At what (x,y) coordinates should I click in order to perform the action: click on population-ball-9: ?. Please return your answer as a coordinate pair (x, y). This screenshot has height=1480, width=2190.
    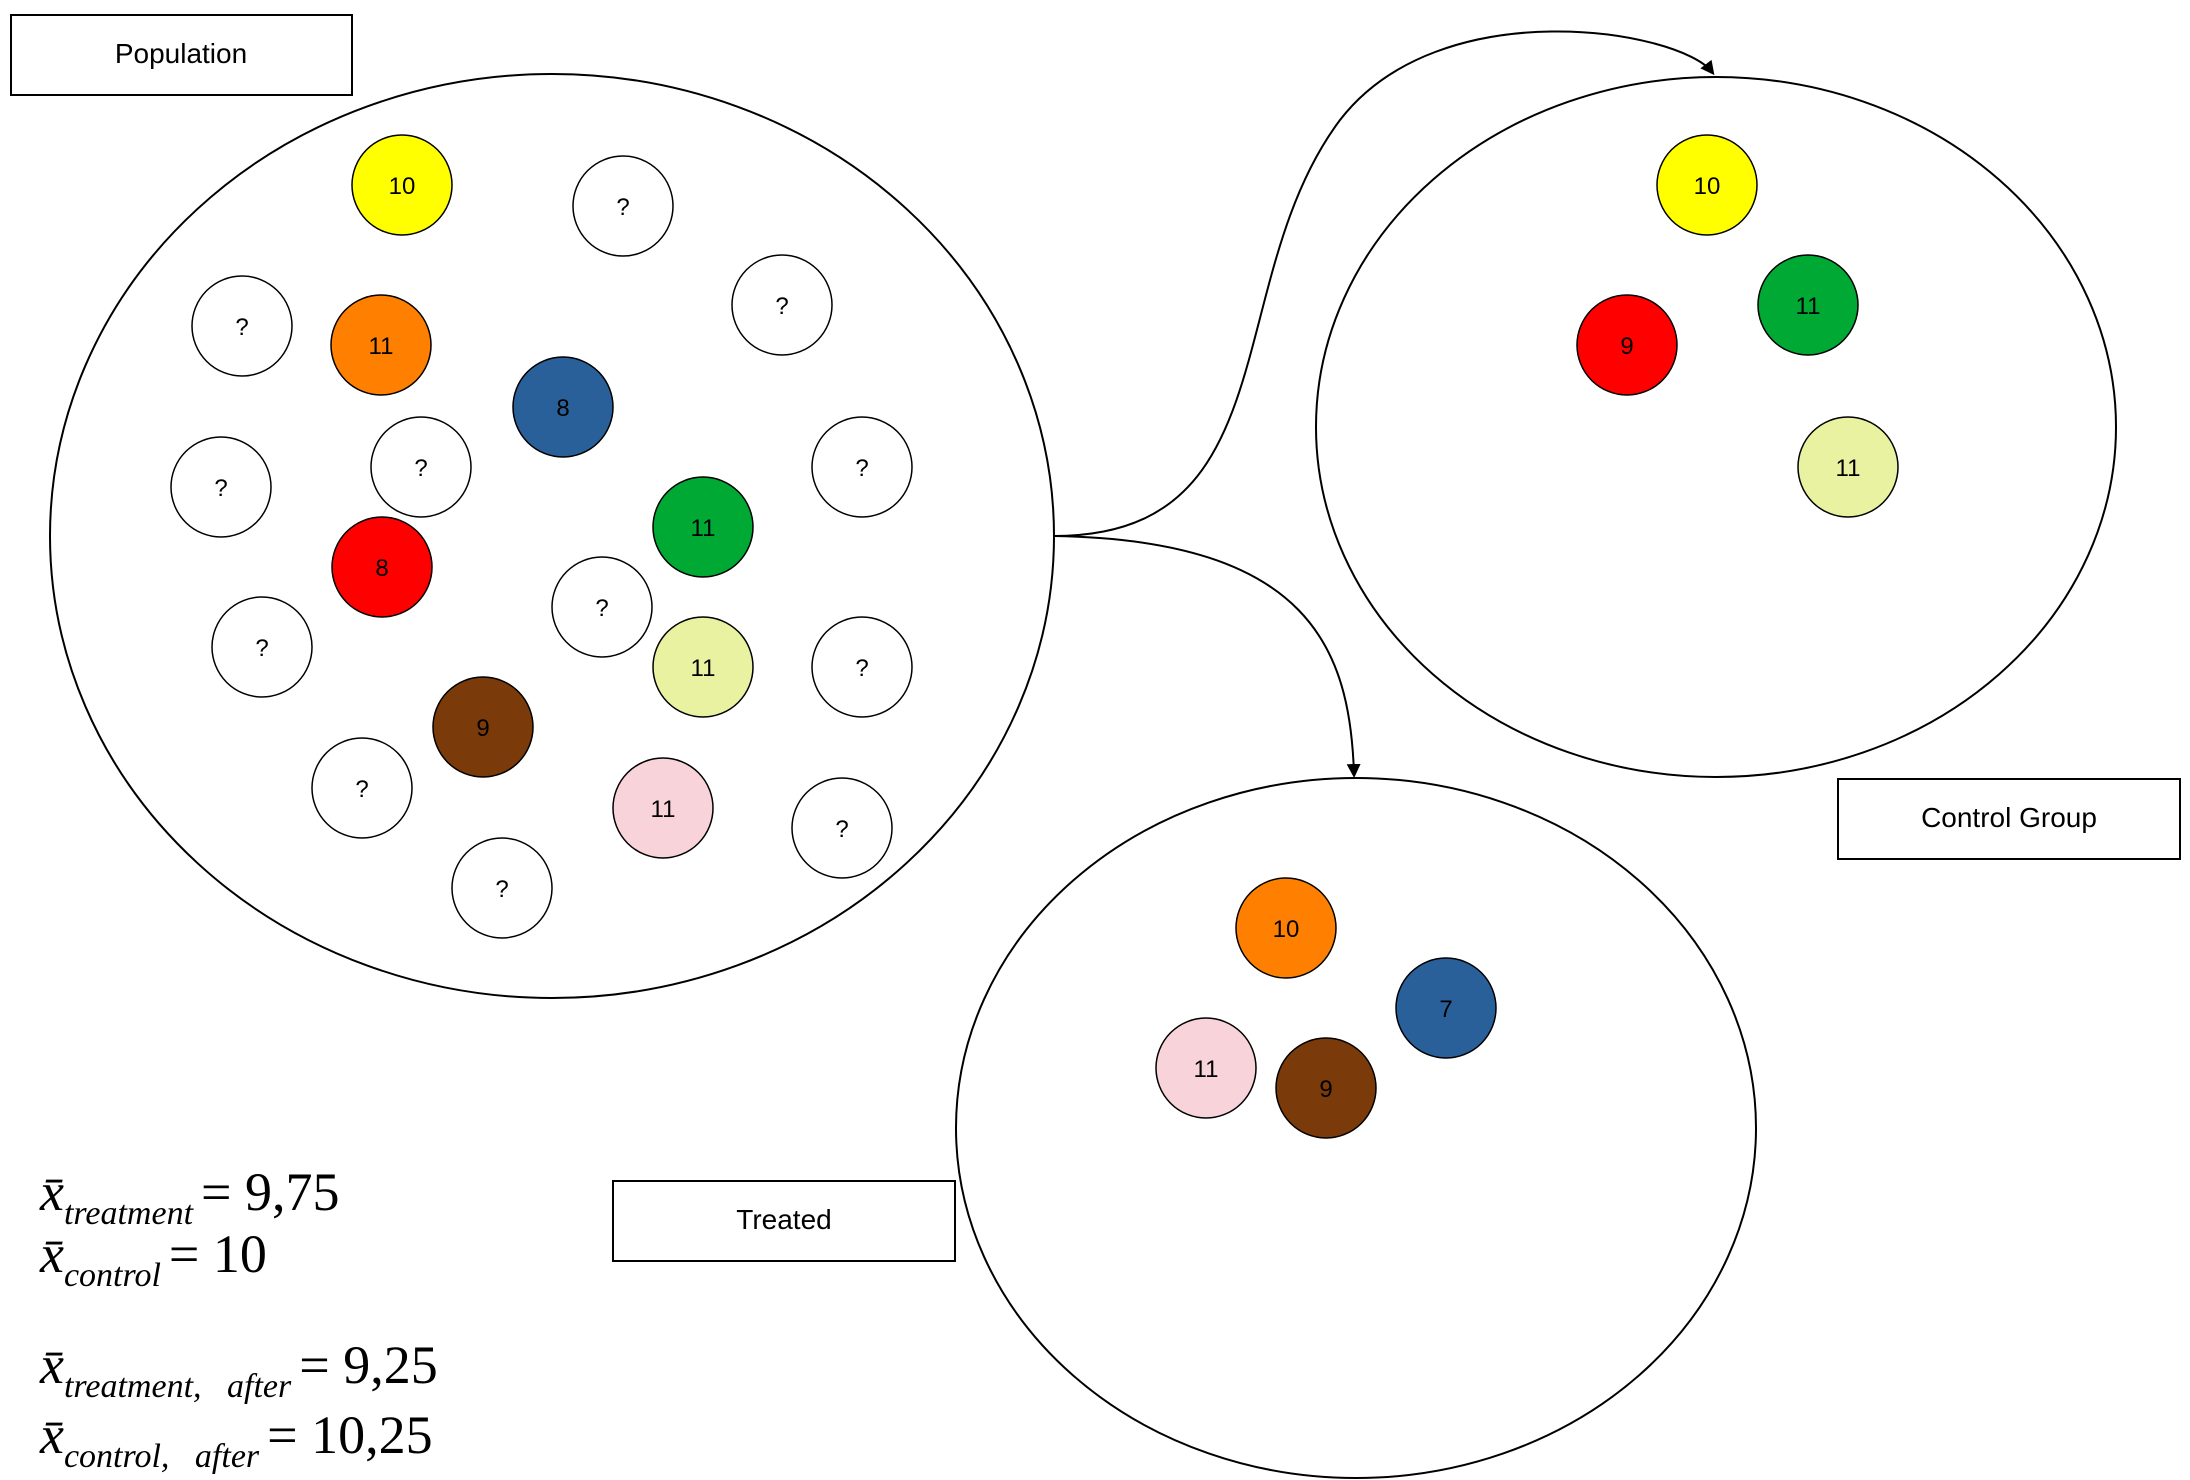
    Looking at the image, I should click on (862, 467).